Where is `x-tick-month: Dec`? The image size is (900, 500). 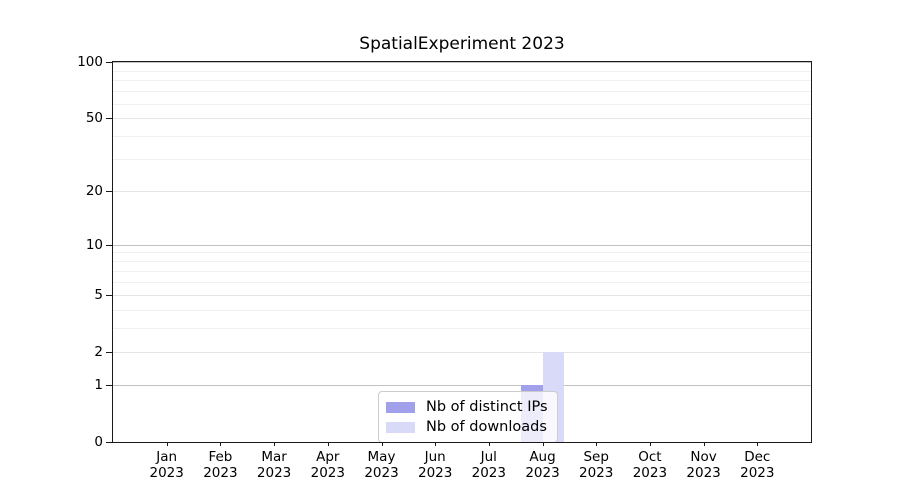
x-tick-month: Dec is located at coordinates (757, 457).